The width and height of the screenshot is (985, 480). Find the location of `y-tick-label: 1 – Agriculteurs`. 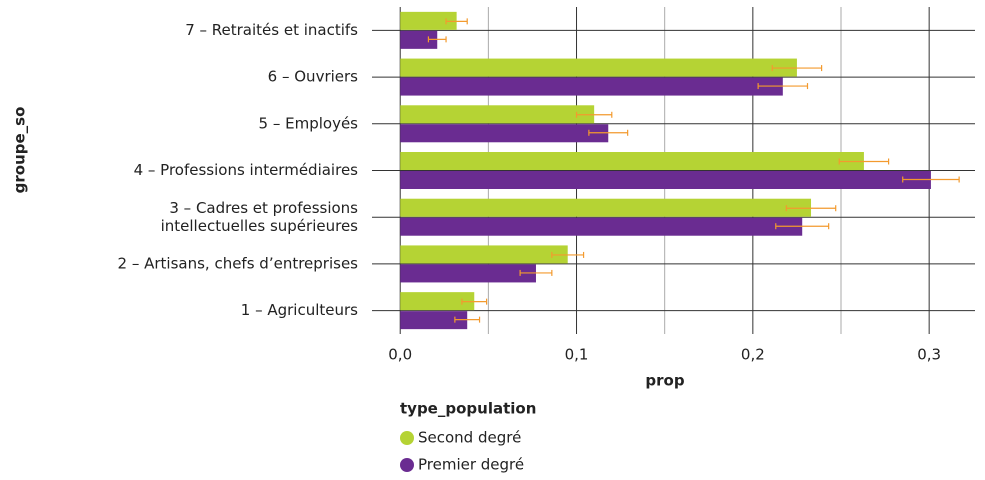

y-tick-label: 1 – Agriculteurs is located at coordinates (299, 310).